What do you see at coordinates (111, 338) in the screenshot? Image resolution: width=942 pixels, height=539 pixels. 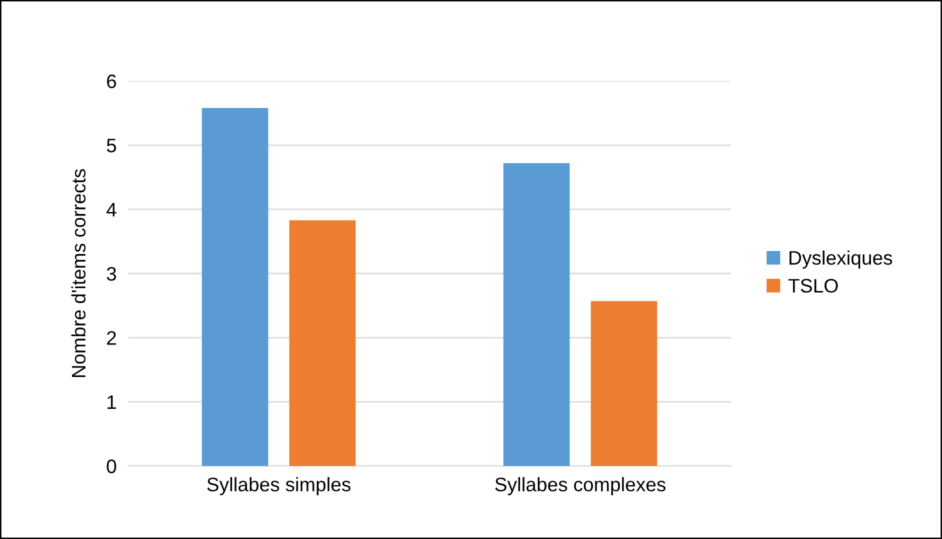 I see `y-tick-label: 2` at bounding box center [111, 338].